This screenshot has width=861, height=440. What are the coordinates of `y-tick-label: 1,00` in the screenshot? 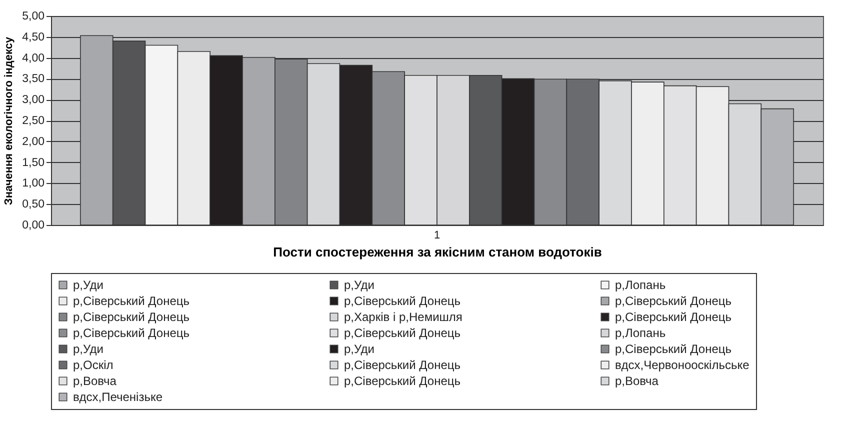 It's located at (33, 184).